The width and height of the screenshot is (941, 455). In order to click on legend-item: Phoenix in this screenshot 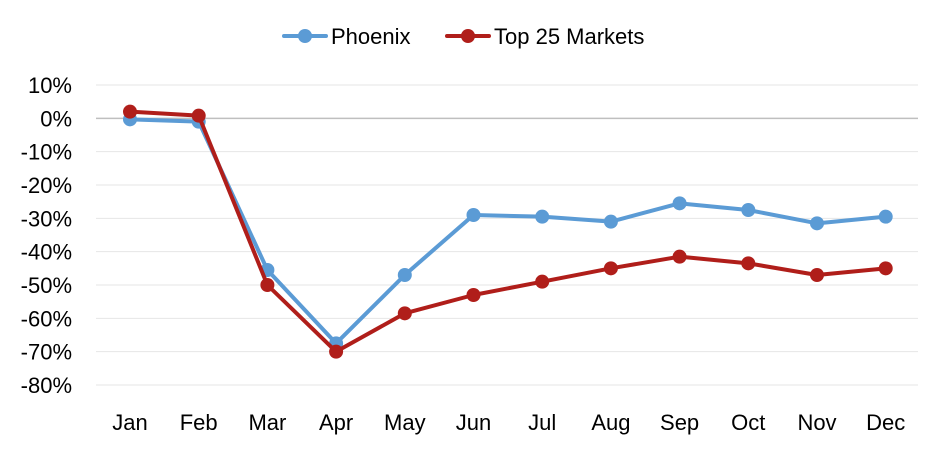, I will do `click(346, 36)`.